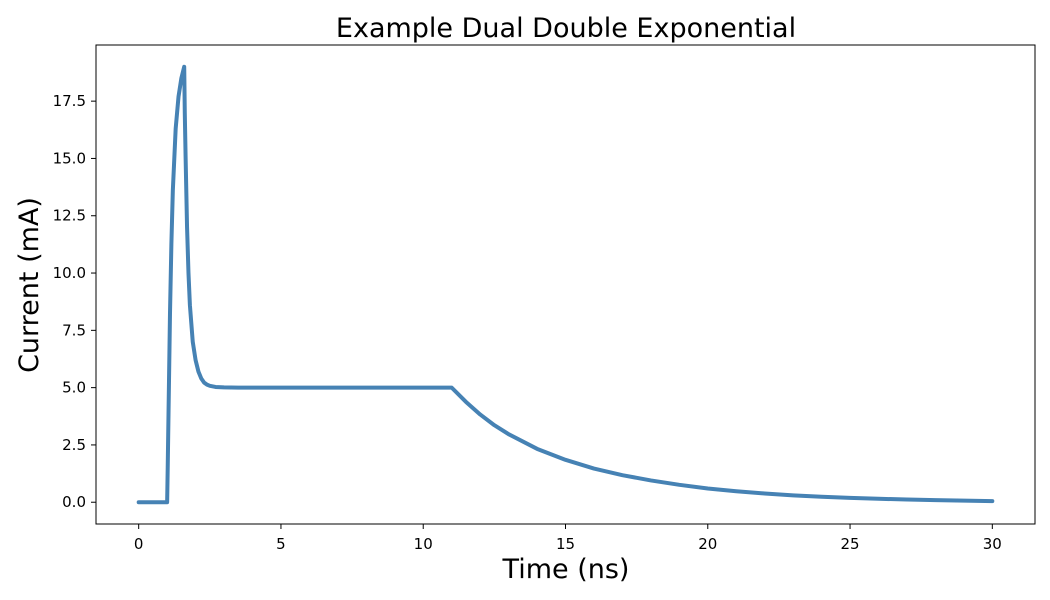 The image size is (1050, 600). Describe the element at coordinates (139, 544) in the screenshot. I see `x-tick-label: 0` at that location.